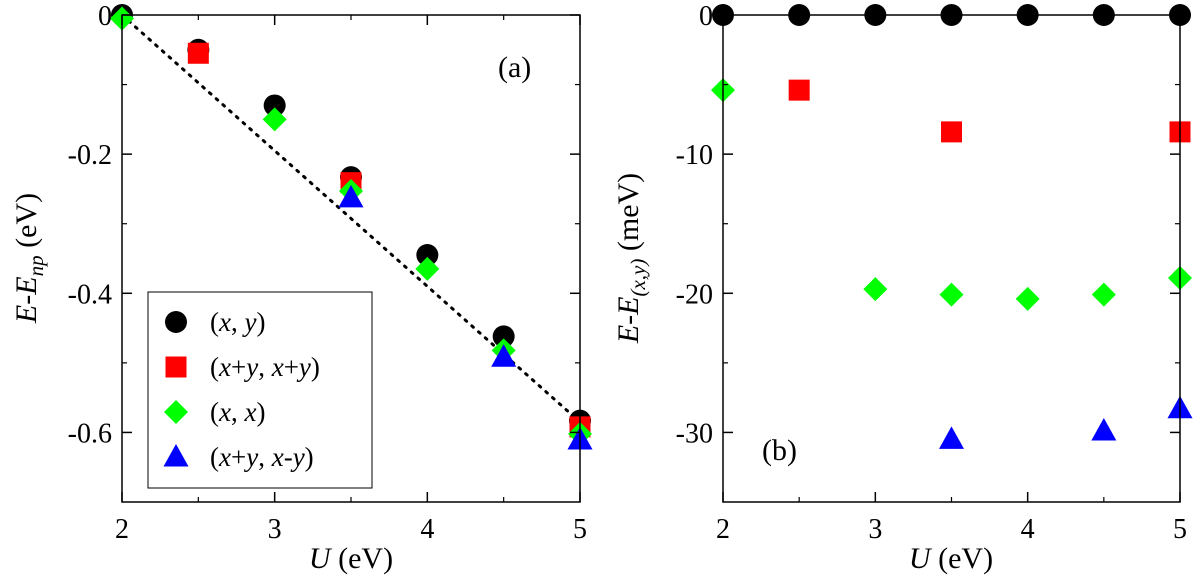 The width and height of the screenshot is (1195, 581). What do you see at coordinates (262, 457) in the screenshot?
I see `legend-label: (x+y, x-y)` at bounding box center [262, 457].